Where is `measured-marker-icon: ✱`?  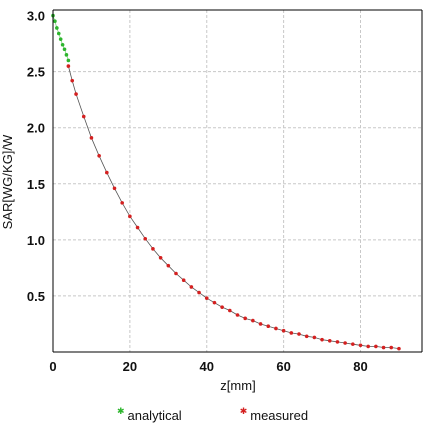 measured-marker-icon: ✱ is located at coordinates (243, 411).